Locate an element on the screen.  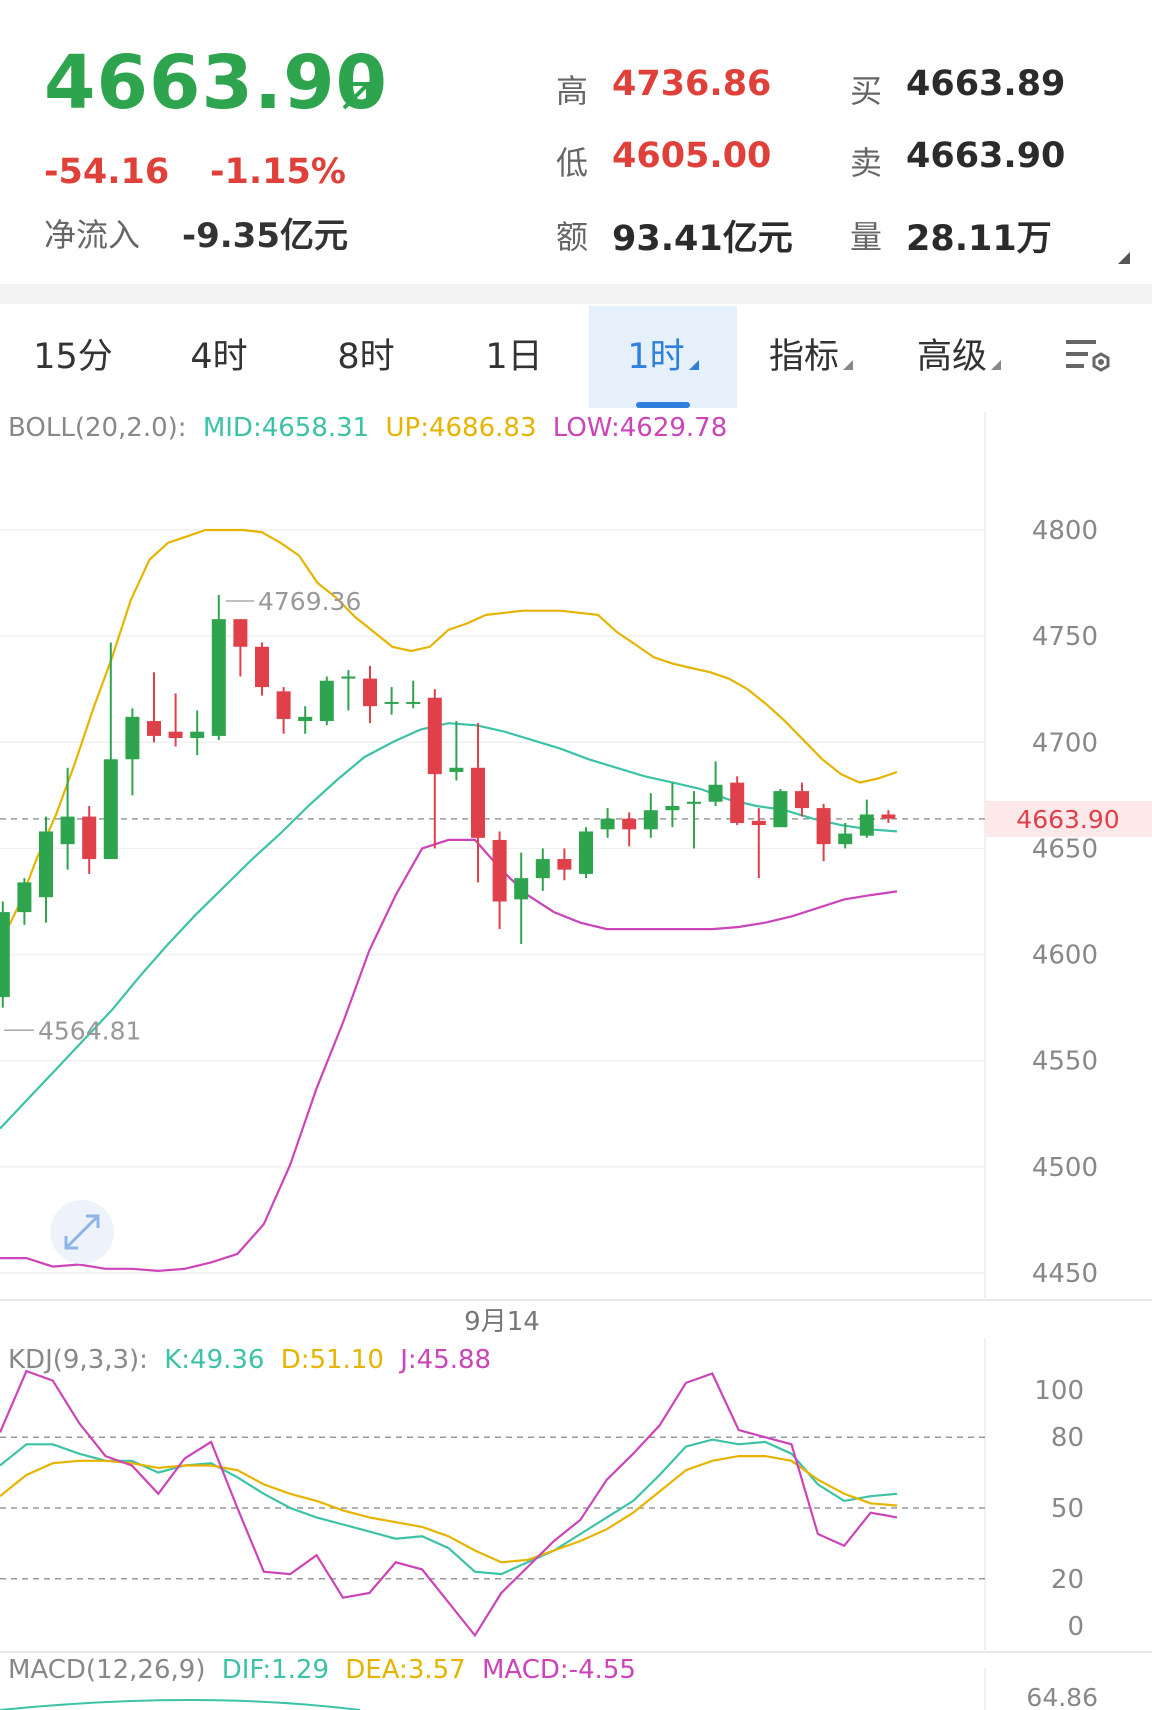
kdj-legend-d: D:51.10 is located at coordinates (332, 1360).